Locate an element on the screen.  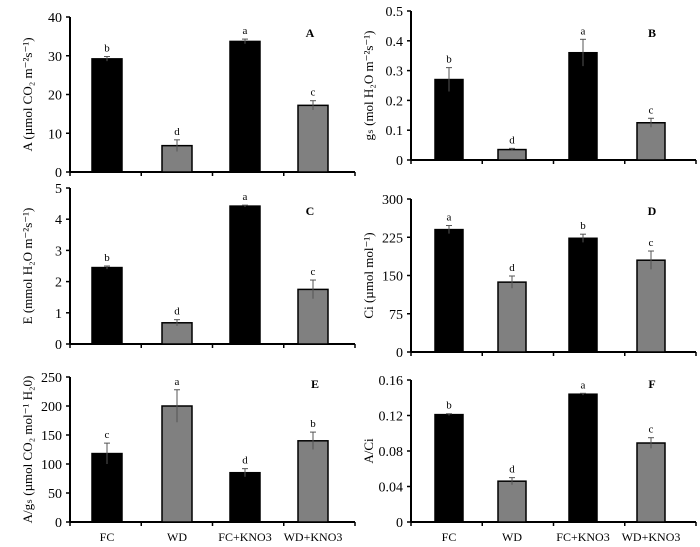
y-tick-label: 20 is located at coordinates (55, 96).